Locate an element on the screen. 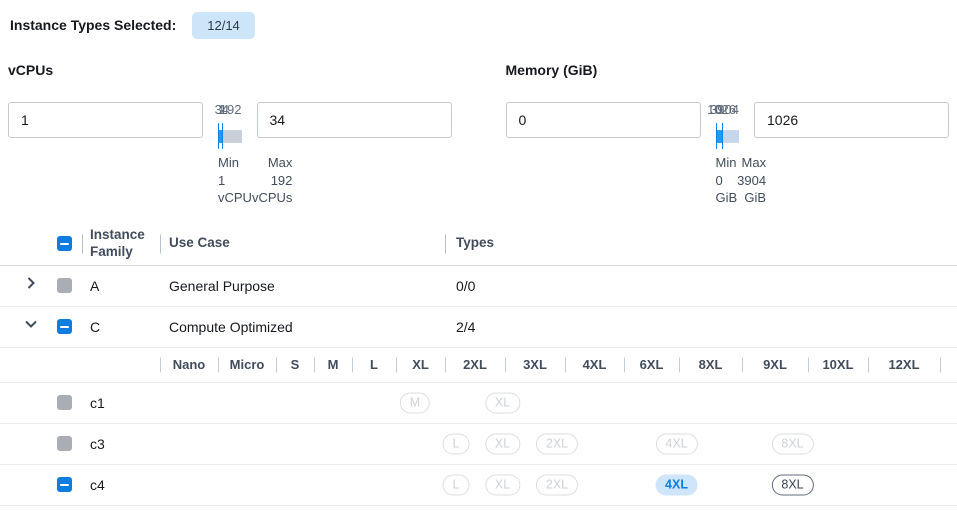 This screenshot has height=510, width=957. vcpus-max-input is located at coordinates (354, 120).